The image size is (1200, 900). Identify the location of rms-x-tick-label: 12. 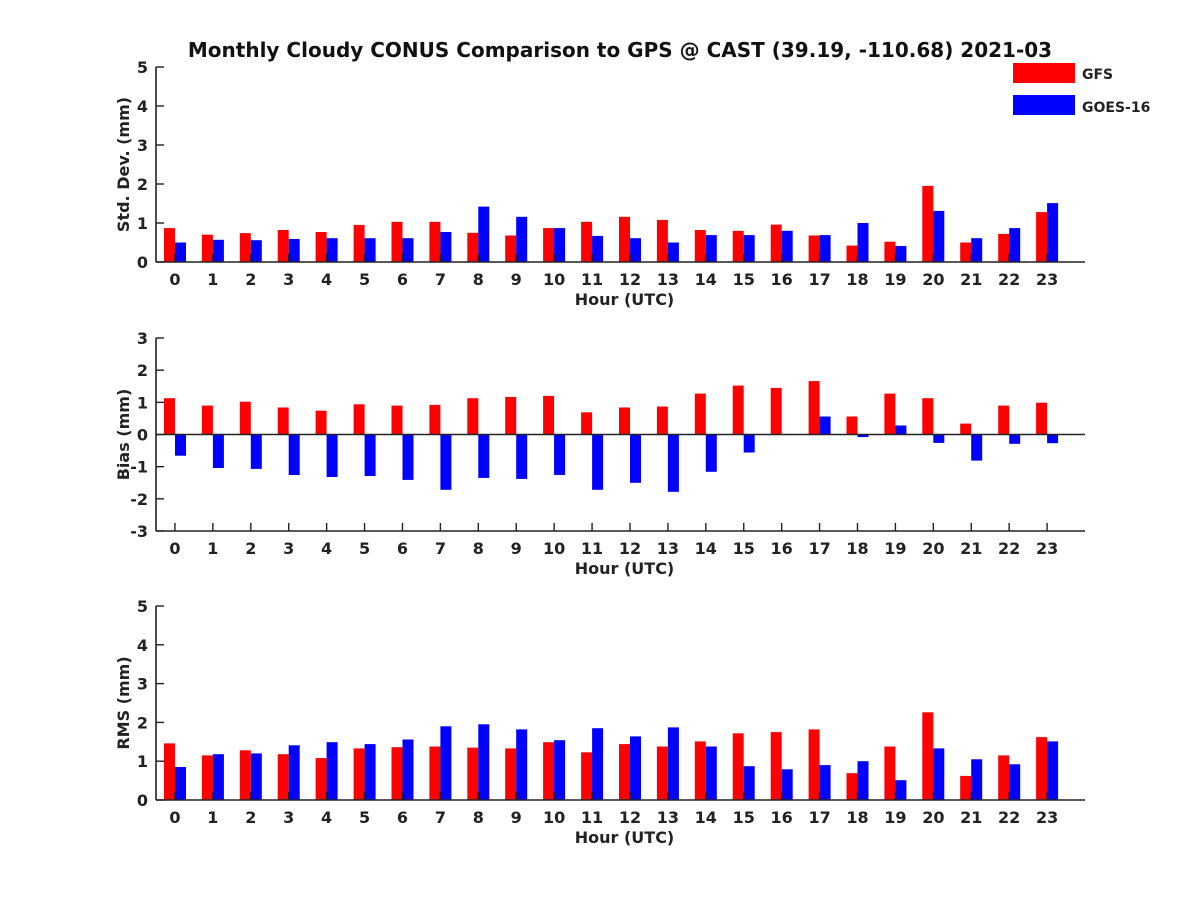
(630, 817).